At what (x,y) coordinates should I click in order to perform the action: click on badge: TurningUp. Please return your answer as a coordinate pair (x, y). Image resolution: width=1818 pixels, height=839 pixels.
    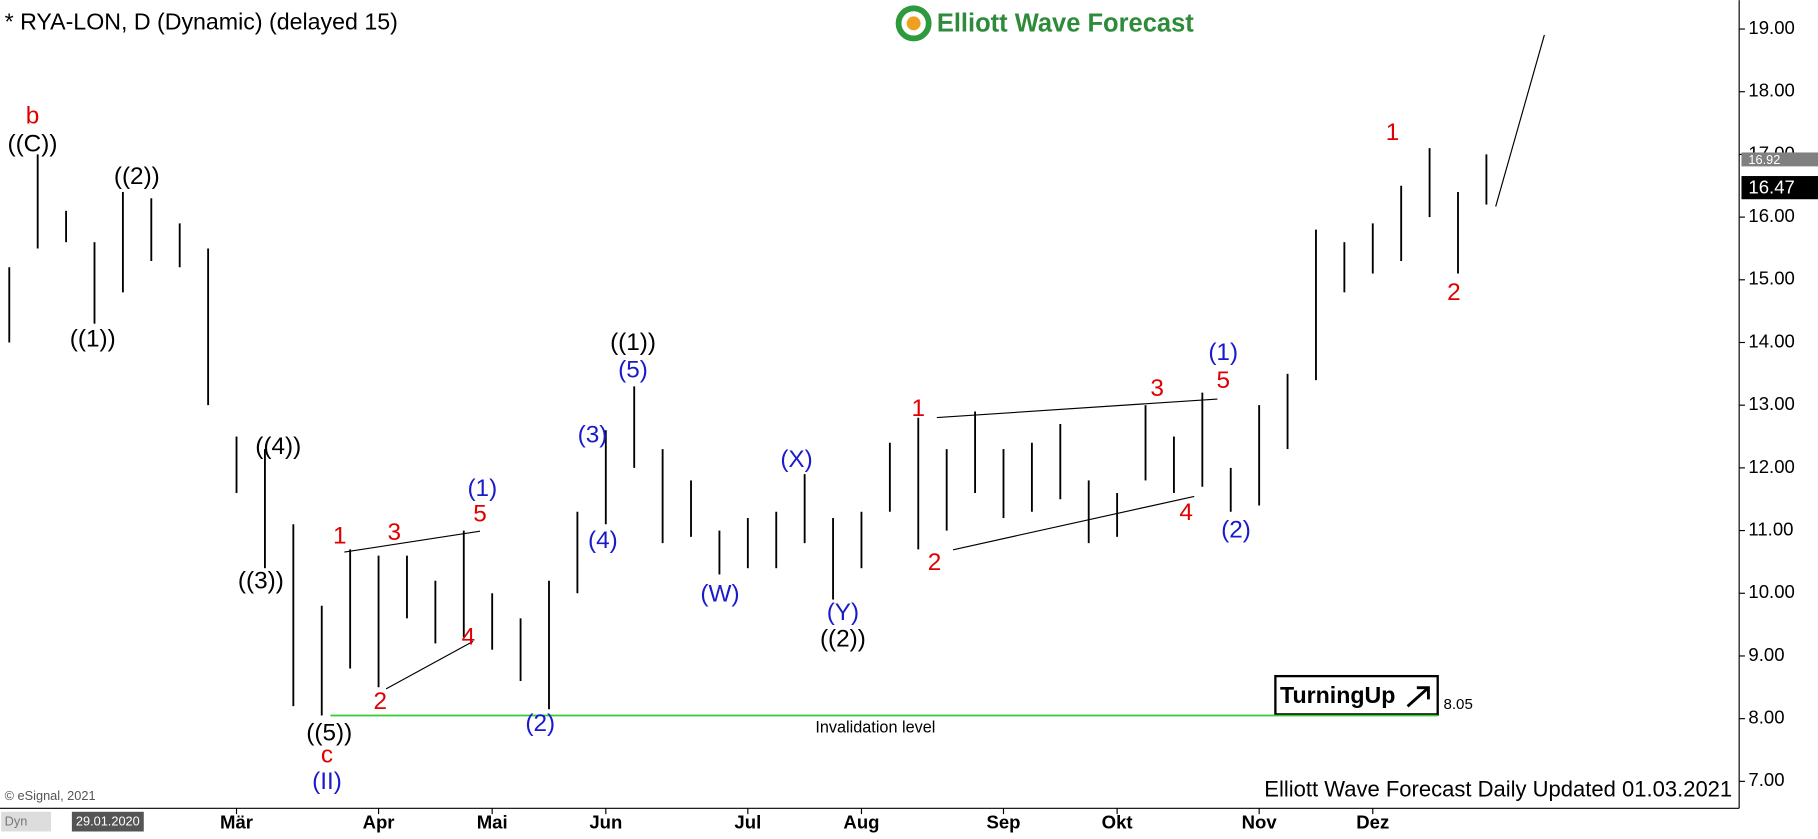
    Looking at the image, I should click on (1356, 695).